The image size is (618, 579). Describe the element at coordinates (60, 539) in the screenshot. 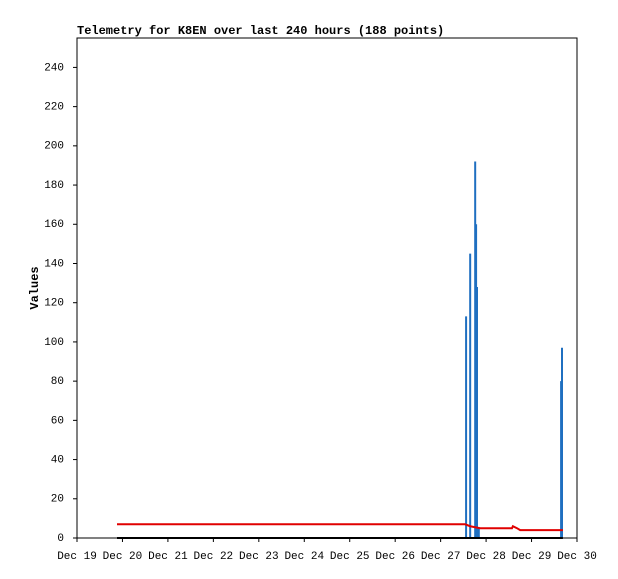

I see `y-tick-label: 0` at that location.